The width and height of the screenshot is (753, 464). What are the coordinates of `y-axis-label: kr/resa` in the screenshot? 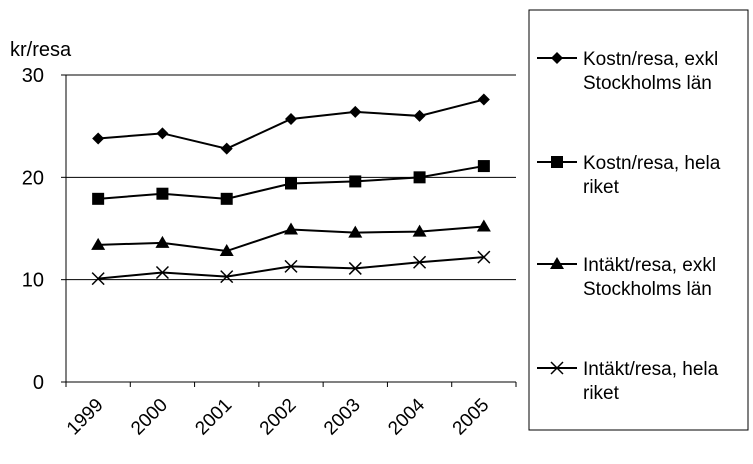 It's located at (41, 50).